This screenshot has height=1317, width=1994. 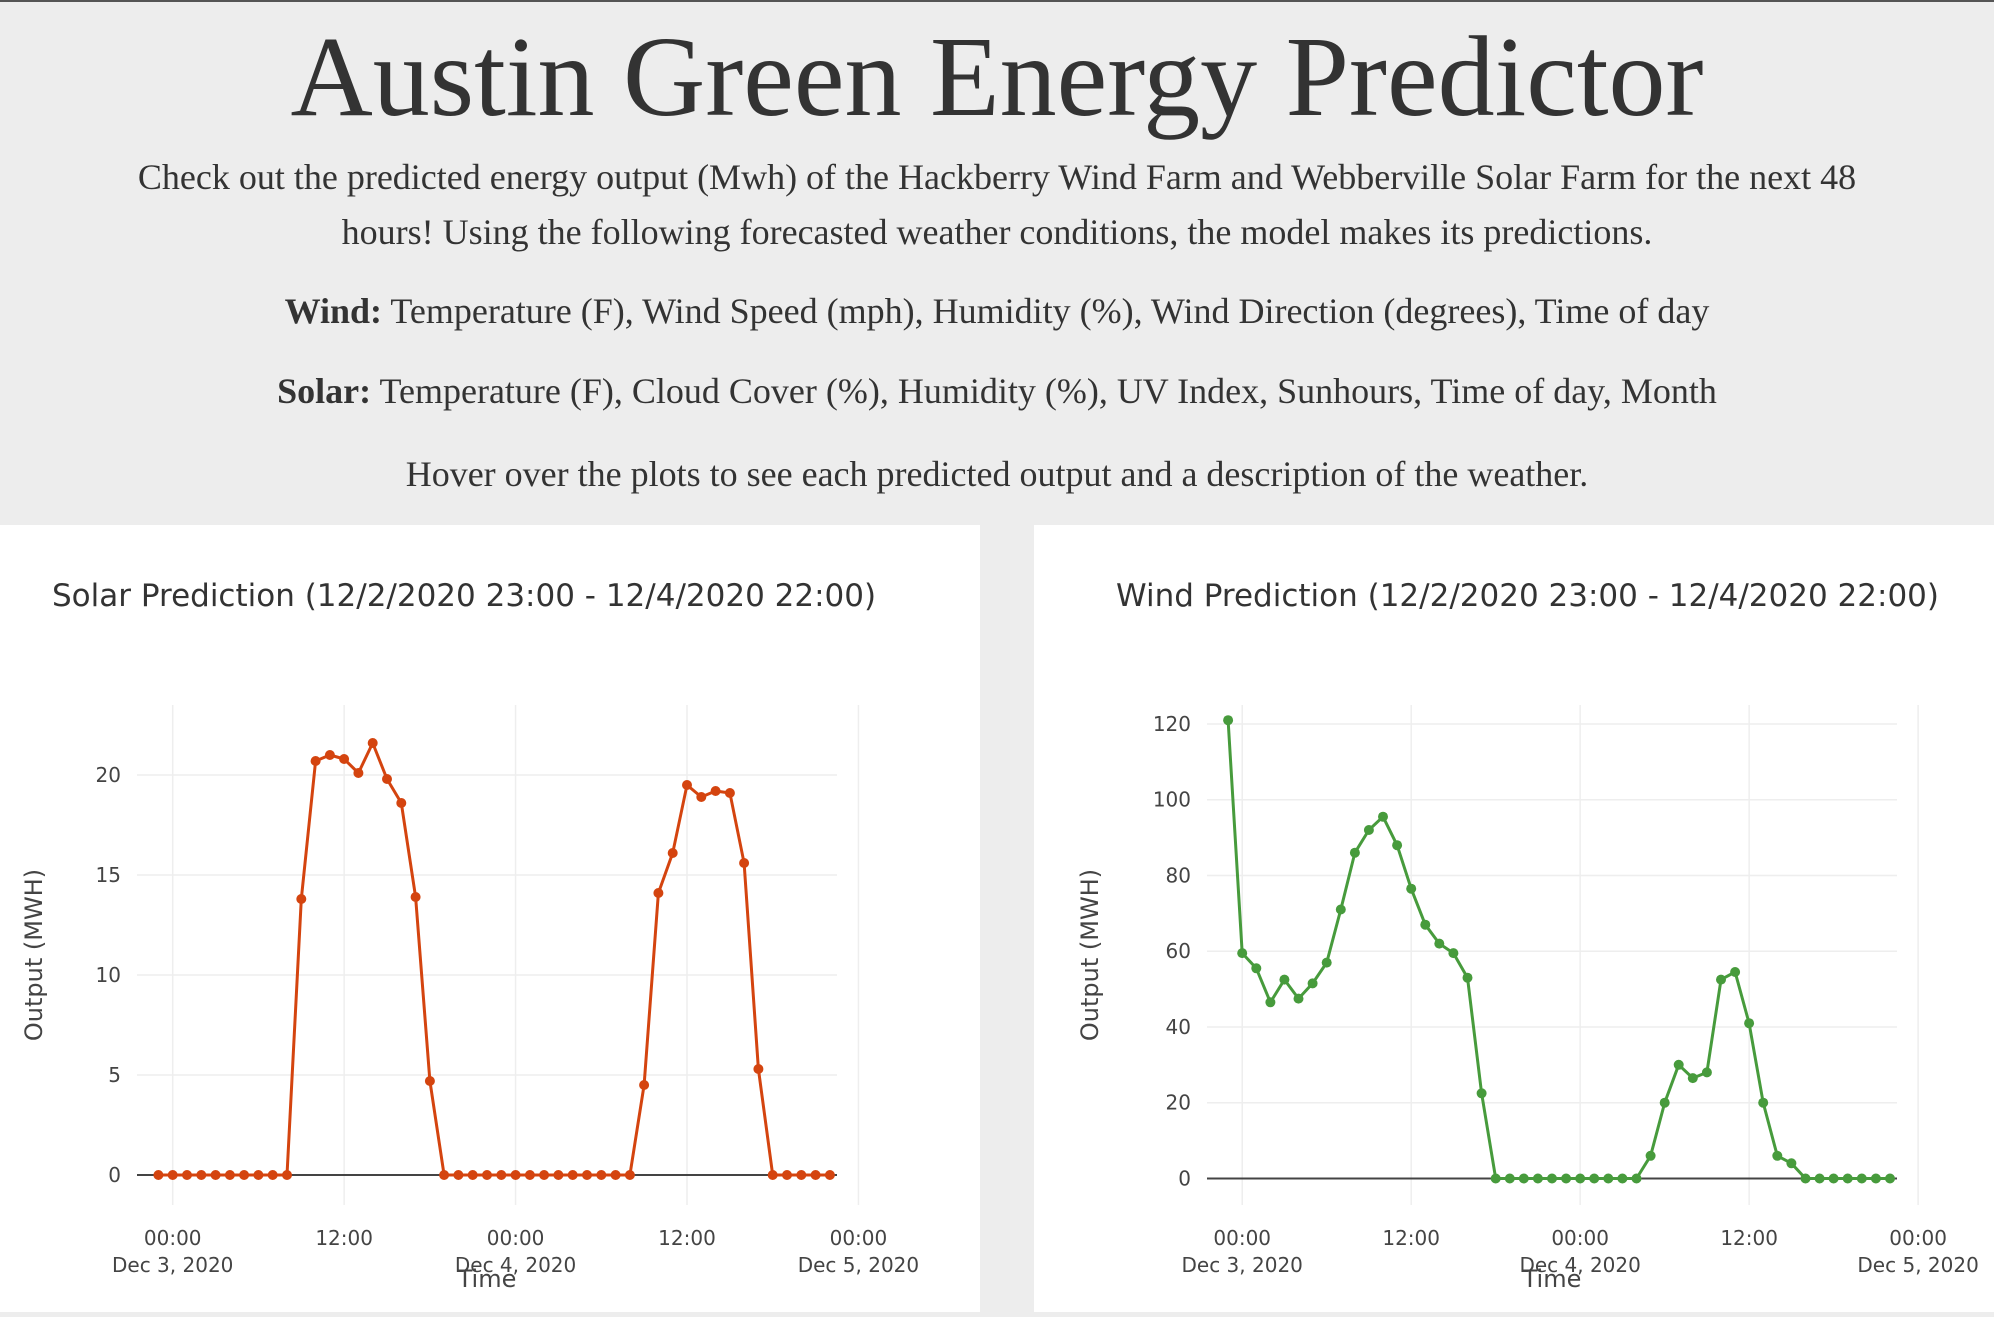 What do you see at coordinates (1178, 875) in the screenshot?
I see `wind-y-tick-label: 80` at bounding box center [1178, 875].